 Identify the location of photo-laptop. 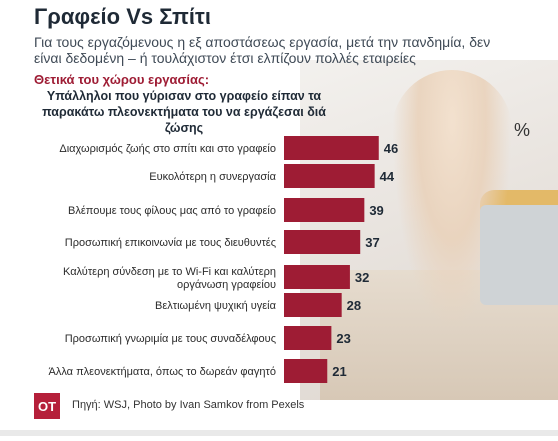
(519, 255).